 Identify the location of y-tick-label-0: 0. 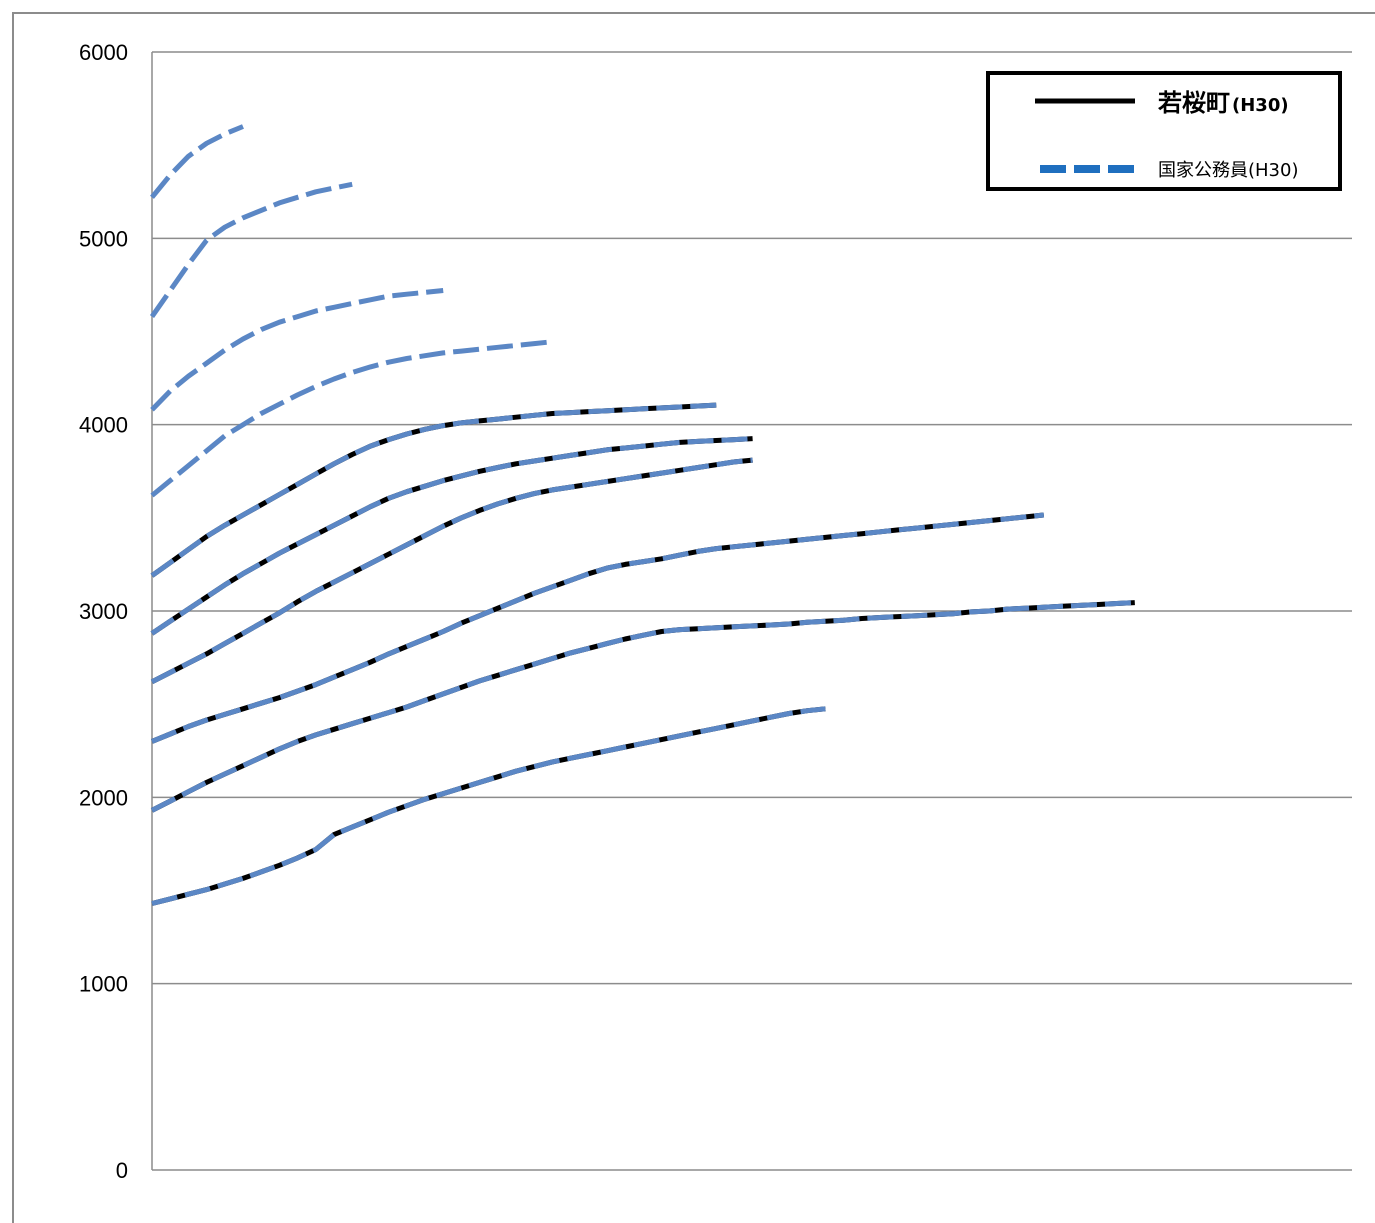
(122, 1170).